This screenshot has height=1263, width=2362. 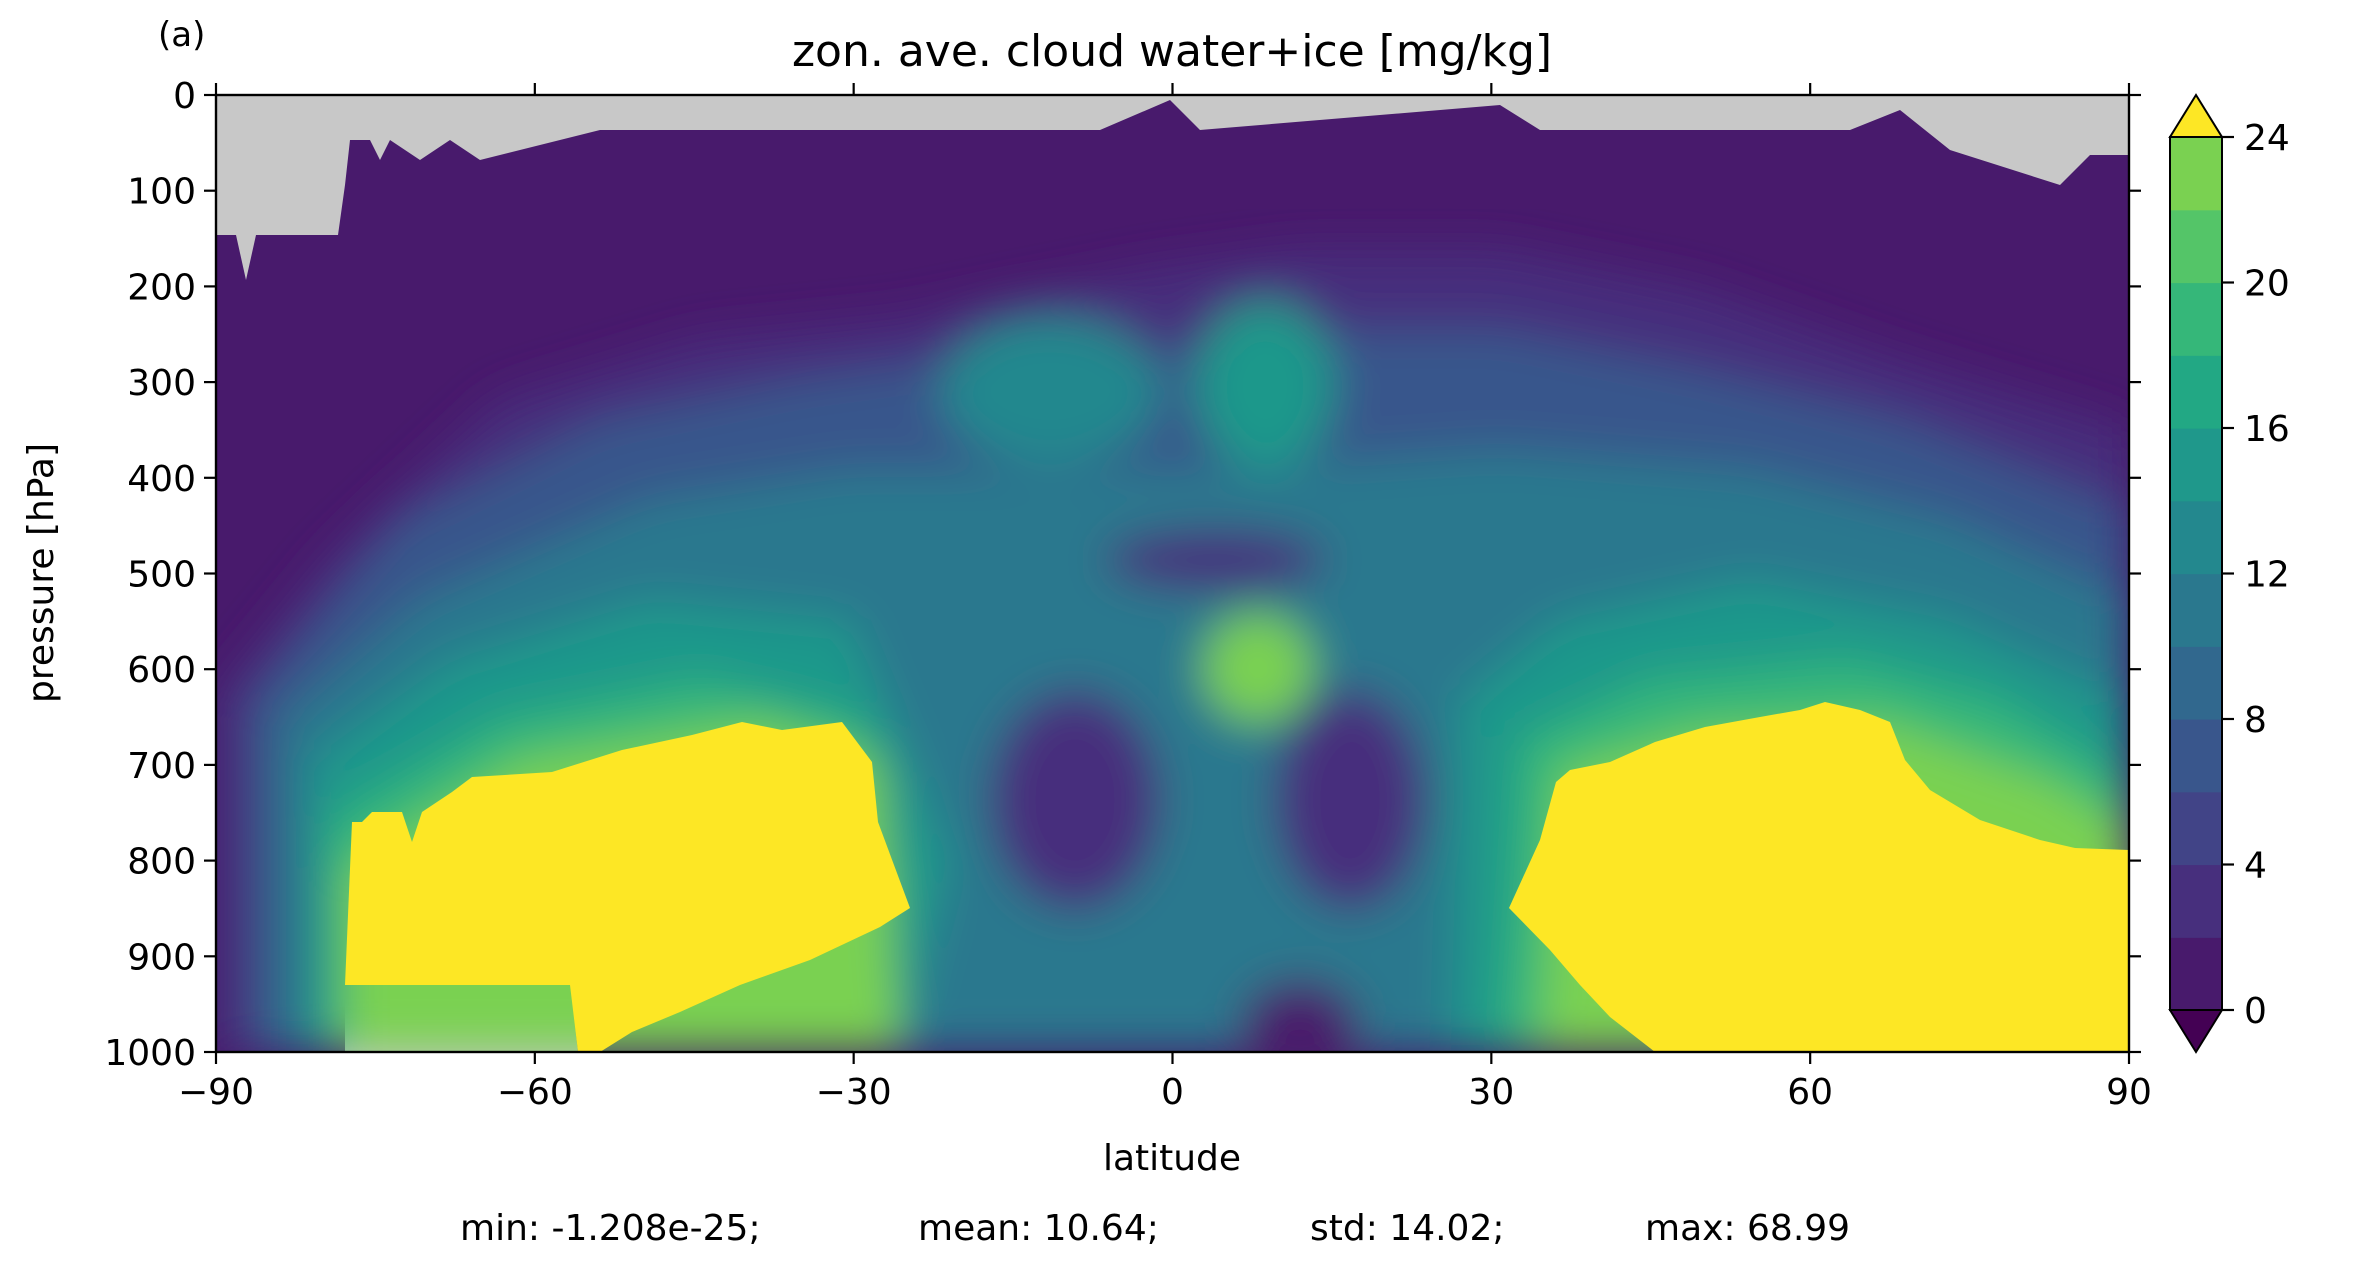 I want to click on y-tick-label: 200, so click(x=161, y=287).